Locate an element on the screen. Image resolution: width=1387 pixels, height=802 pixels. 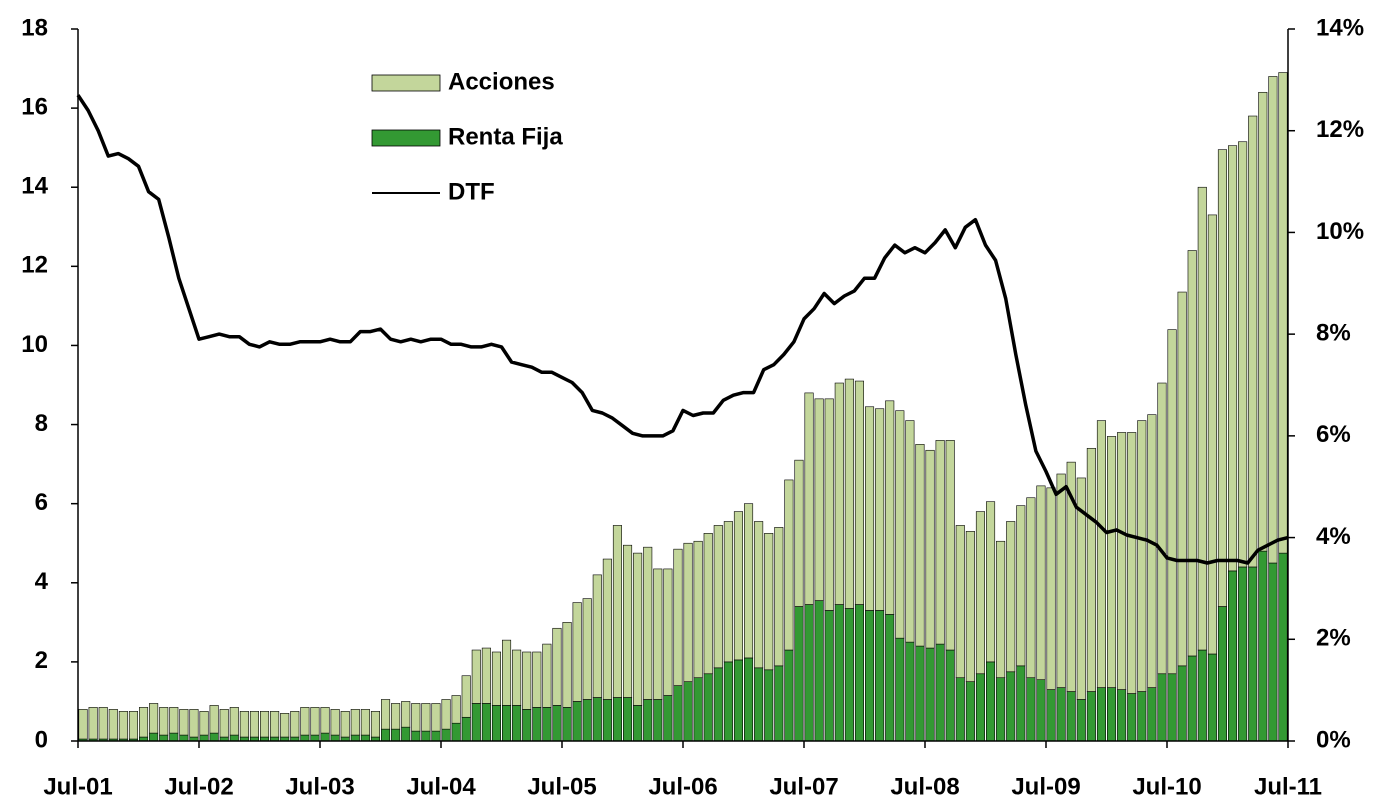
y2-tick-label: 2% is located at coordinates (1333, 638).